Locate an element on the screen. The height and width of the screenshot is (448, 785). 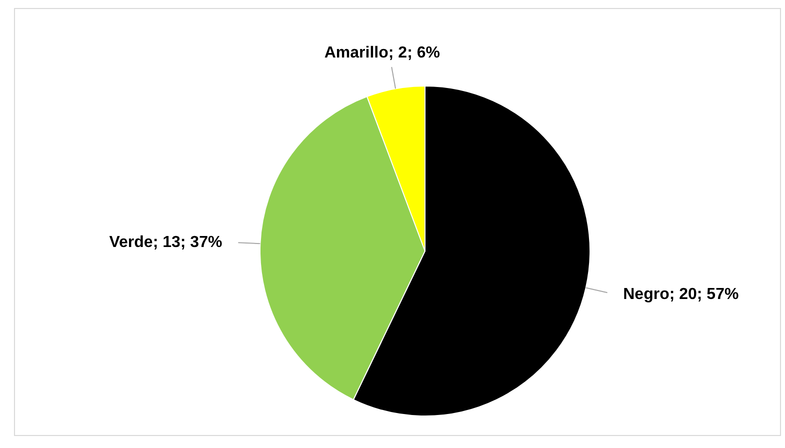
slice-label: Amarillo; 2; 6% is located at coordinates (382, 53).